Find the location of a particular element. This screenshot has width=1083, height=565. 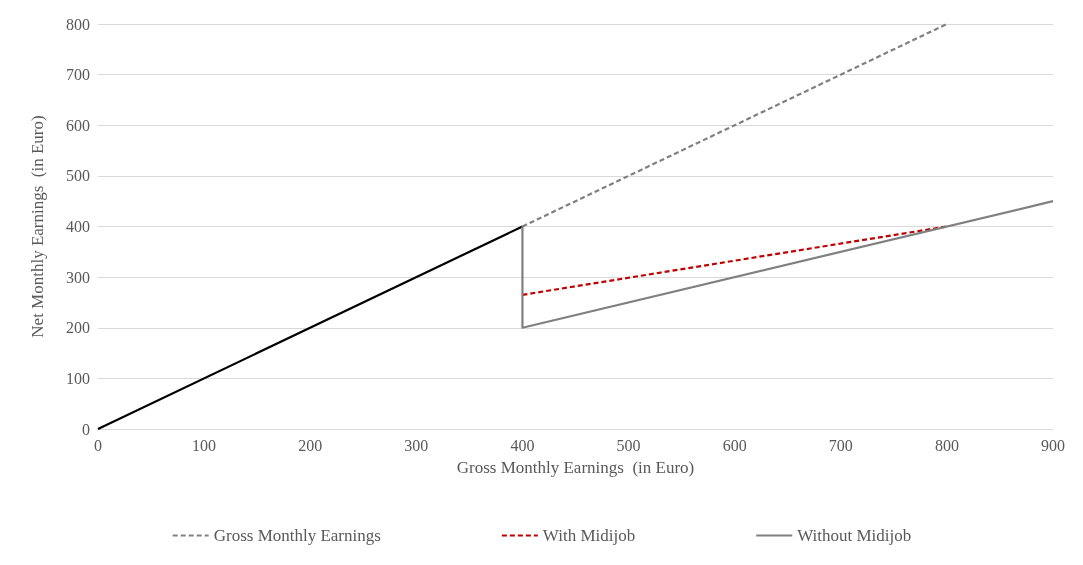

y-axis-title: Net Monthly Earnings (in Euro) is located at coordinates (37, 226).